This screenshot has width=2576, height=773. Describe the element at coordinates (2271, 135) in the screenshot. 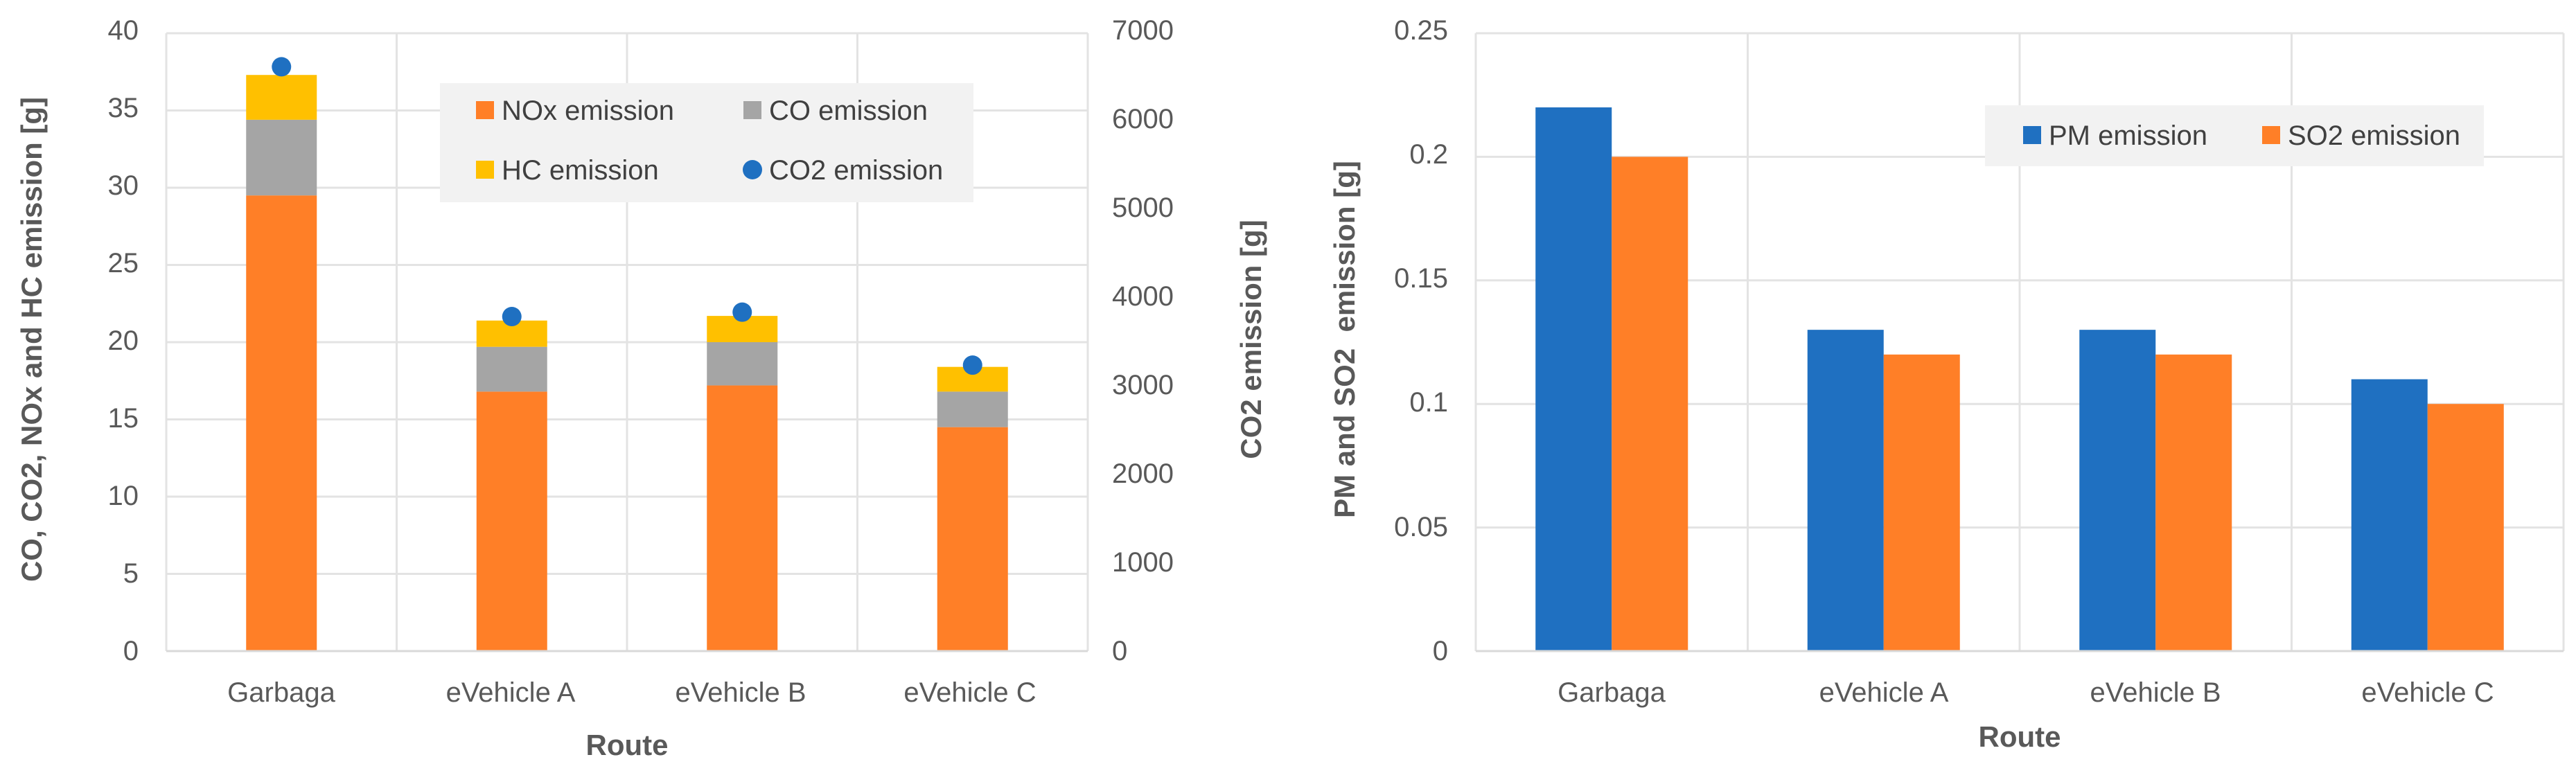

I see `legend-so2-swatch` at that location.